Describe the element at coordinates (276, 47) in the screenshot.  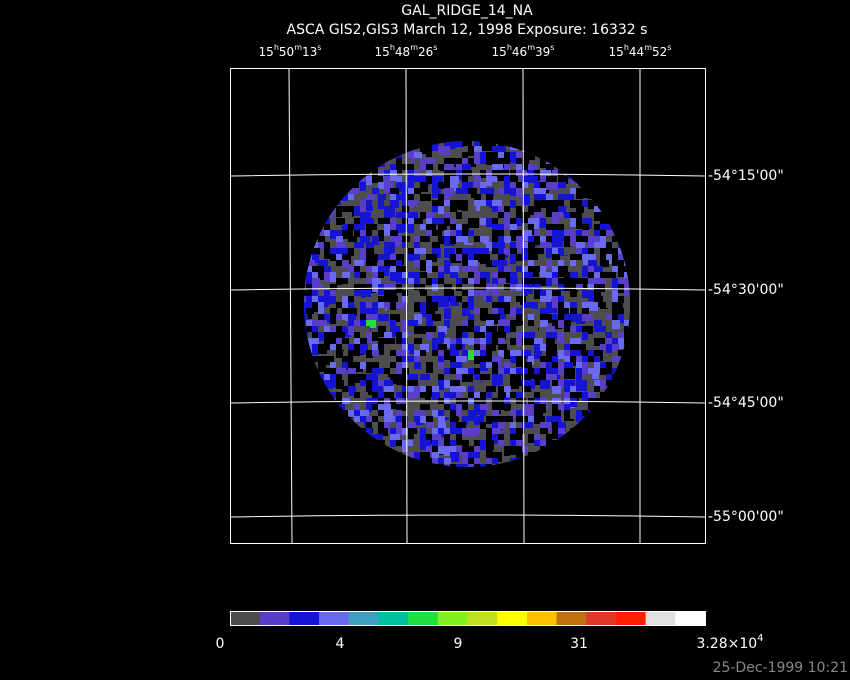
I see `ra-unit: h` at that location.